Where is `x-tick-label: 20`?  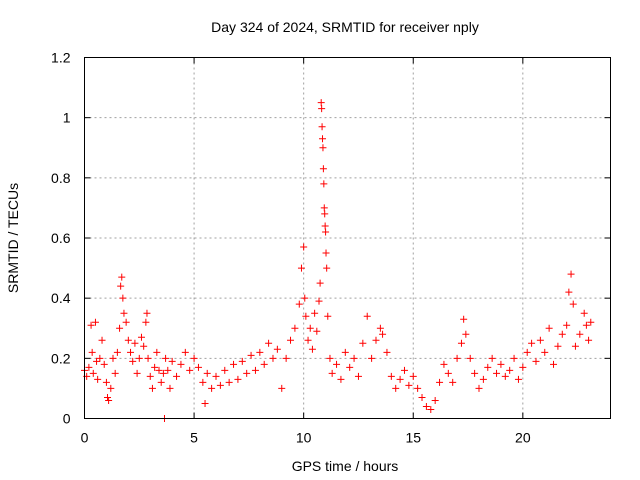
x-tick-label: 20 is located at coordinates (523, 438).